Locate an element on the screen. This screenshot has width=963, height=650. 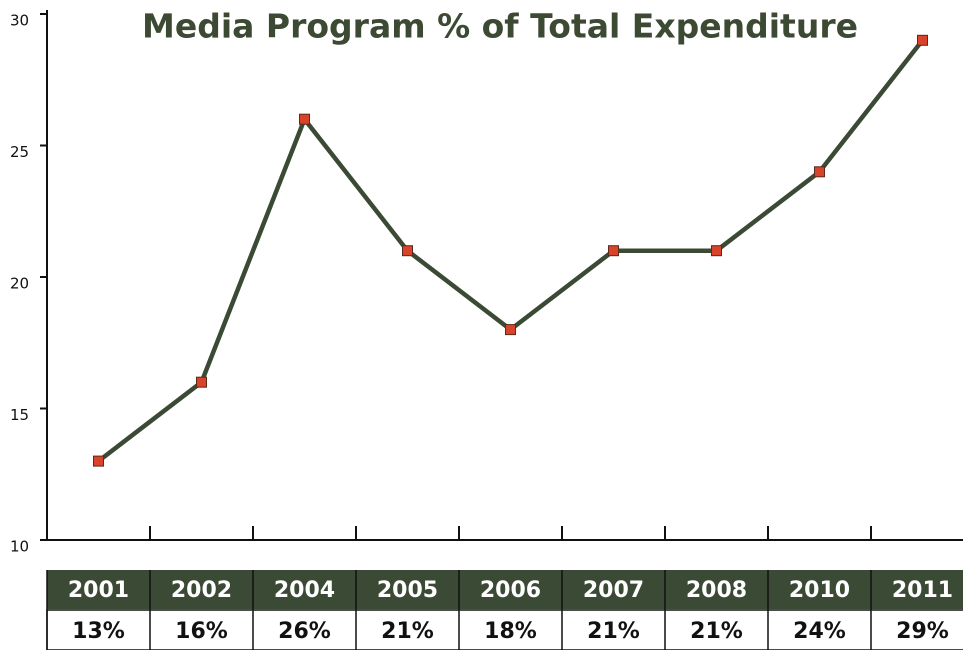
y-tick-label: 15 is located at coordinates (19, 415).